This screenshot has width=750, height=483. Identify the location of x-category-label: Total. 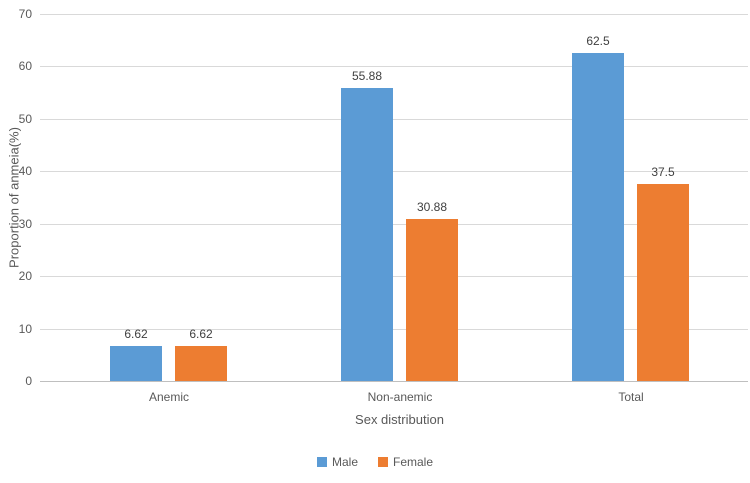
(631, 397).